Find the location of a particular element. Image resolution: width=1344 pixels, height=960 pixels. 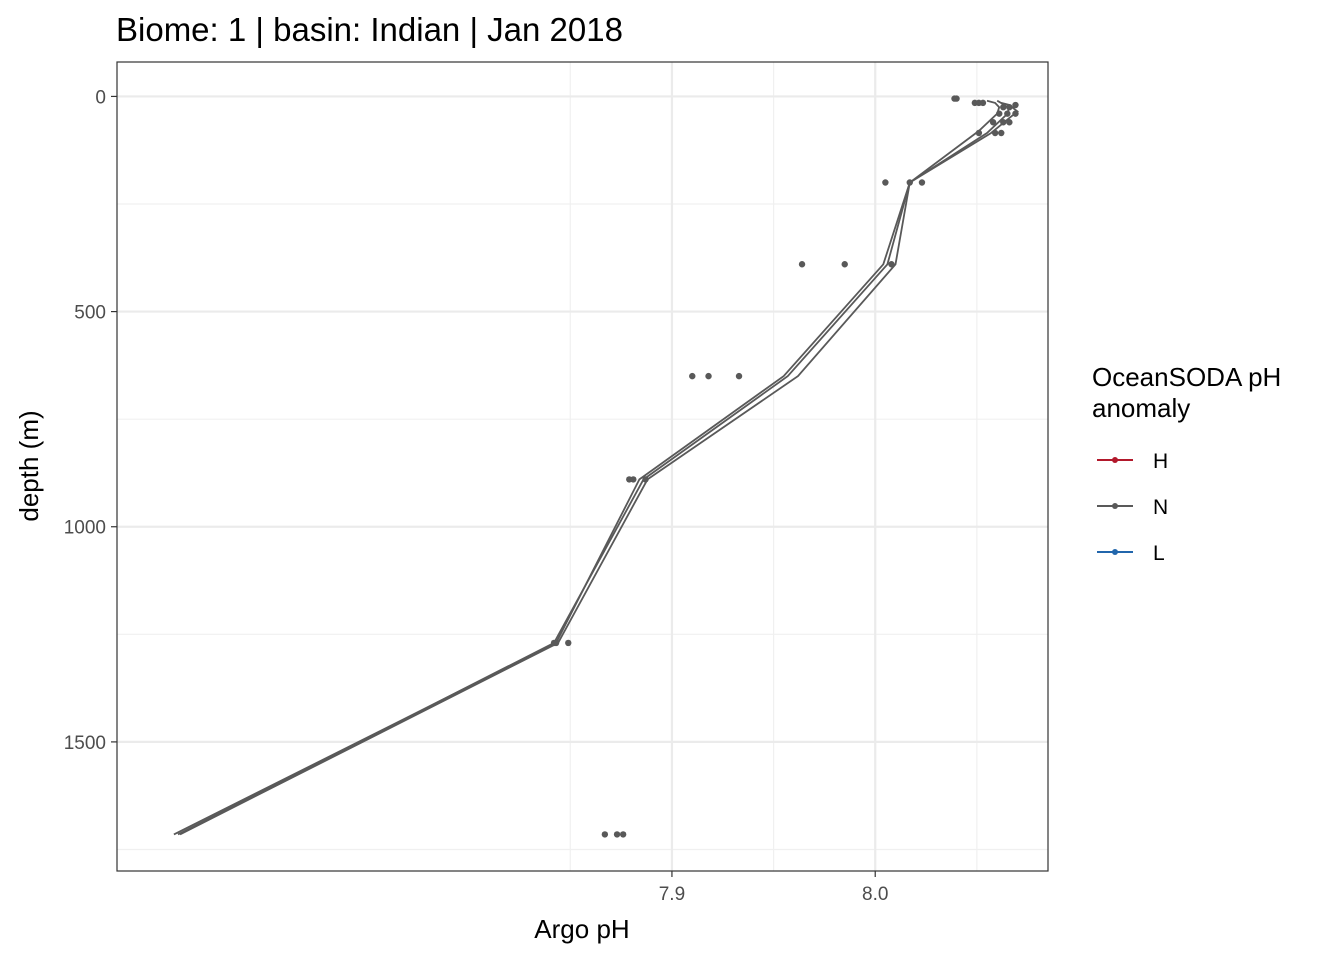

y-tick-label: 500 is located at coordinates (90, 313).